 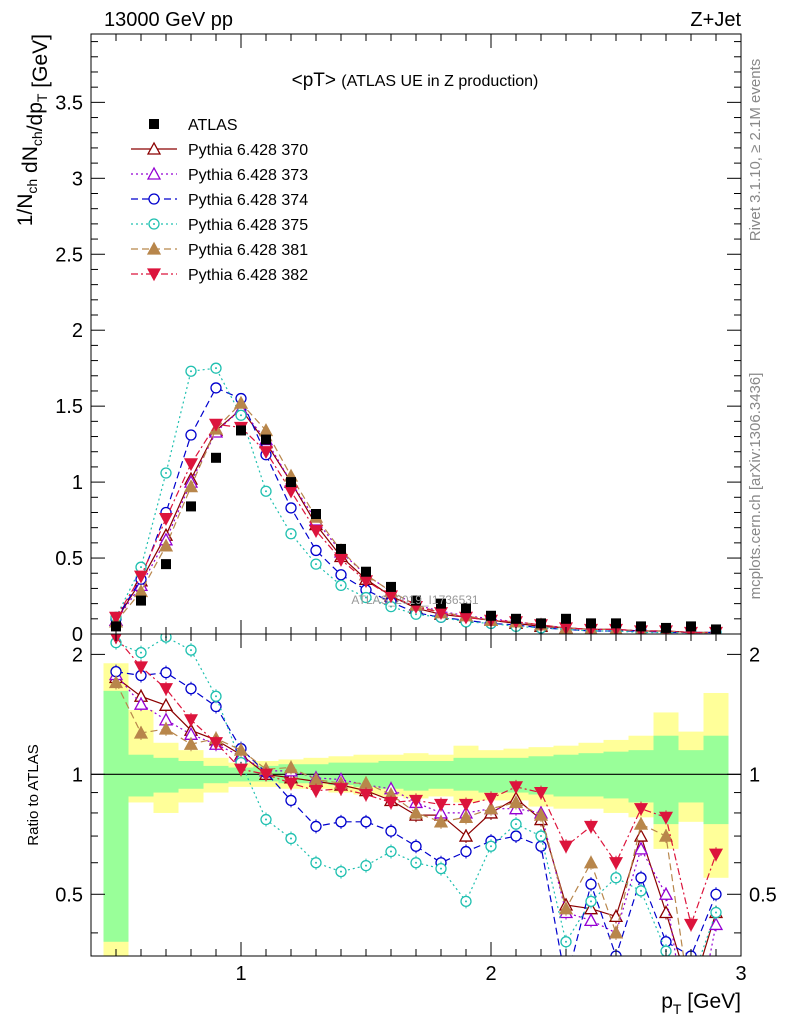 What do you see at coordinates (240, 974) in the screenshot?
I see `x-tick-label: 1` at bounding box center [240, 974].